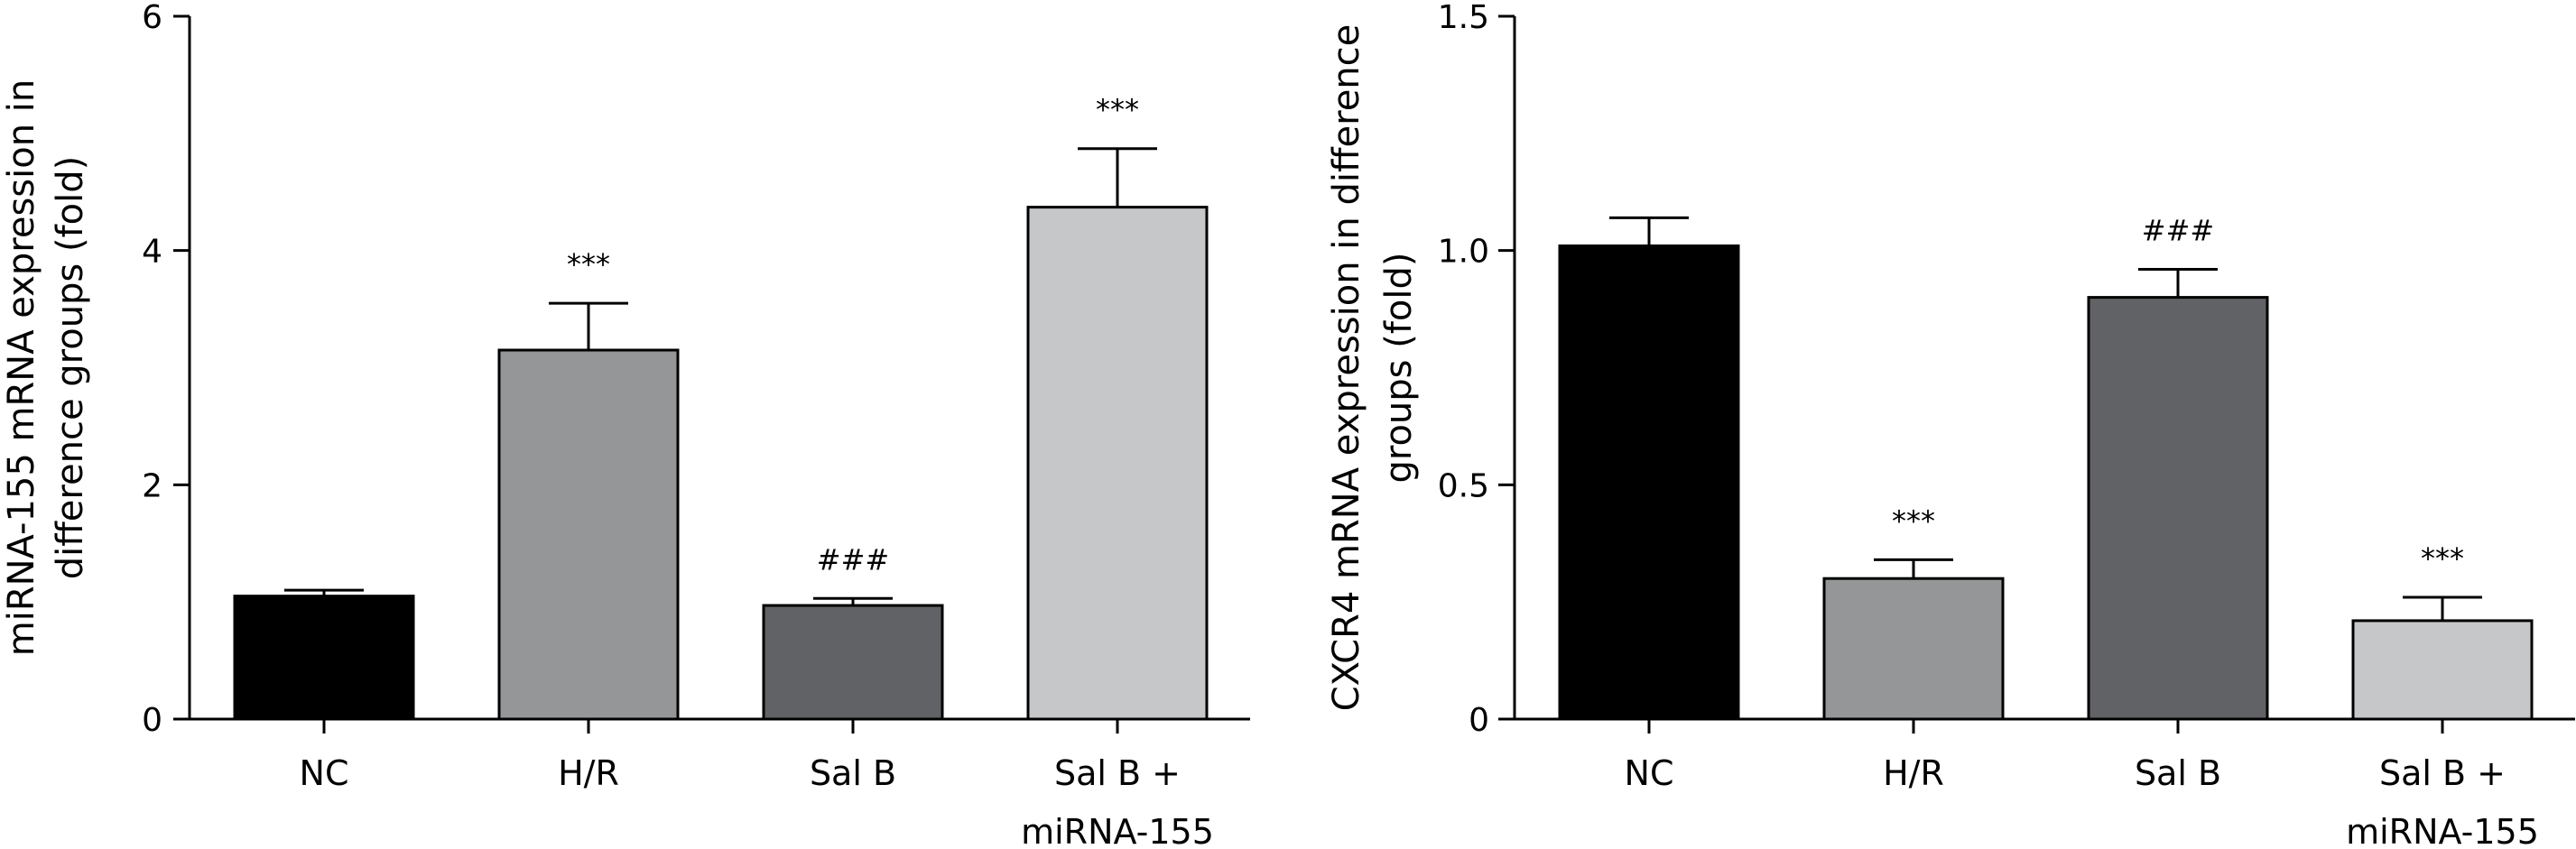  Describe the element at coordinates (1479, 721) in the screenshot. I see `chart2-y-tick-label-1: 0` at that location.